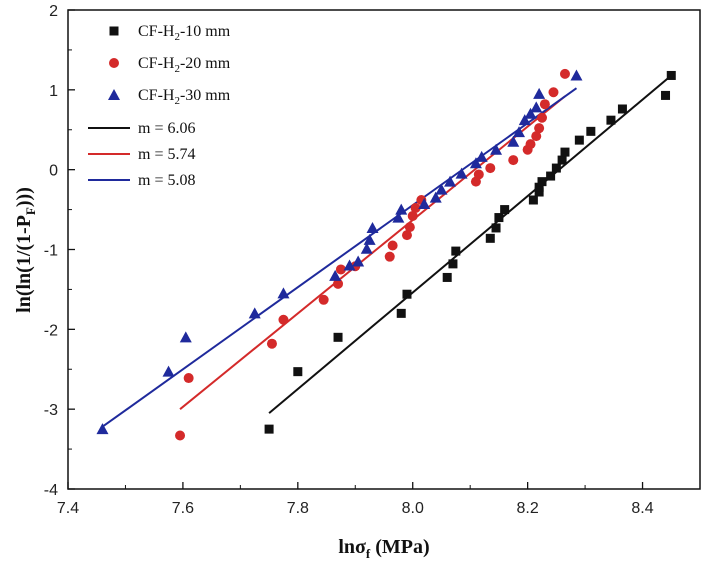  Describe the element at coordinates (166, 180) in the screenshot. I see `legend-fit-label: m = 5.08` at that location.